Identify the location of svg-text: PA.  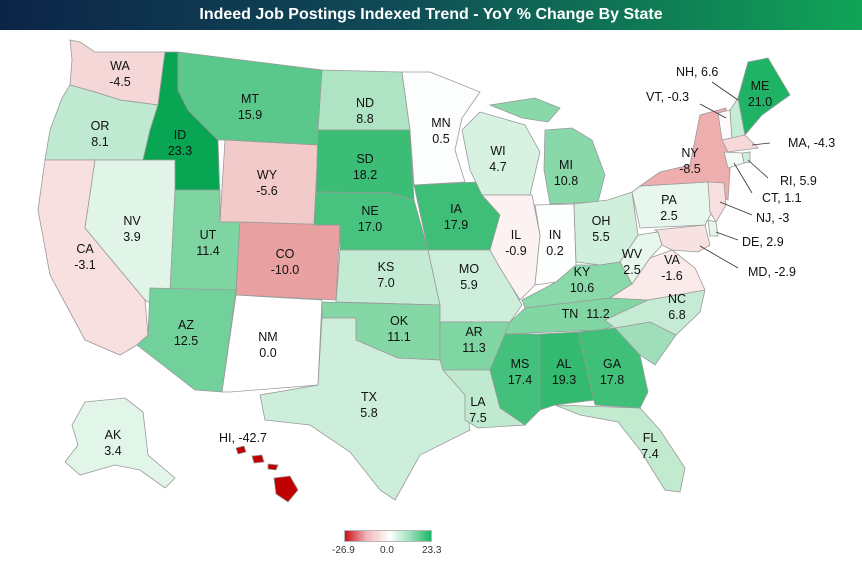
(669, 200).